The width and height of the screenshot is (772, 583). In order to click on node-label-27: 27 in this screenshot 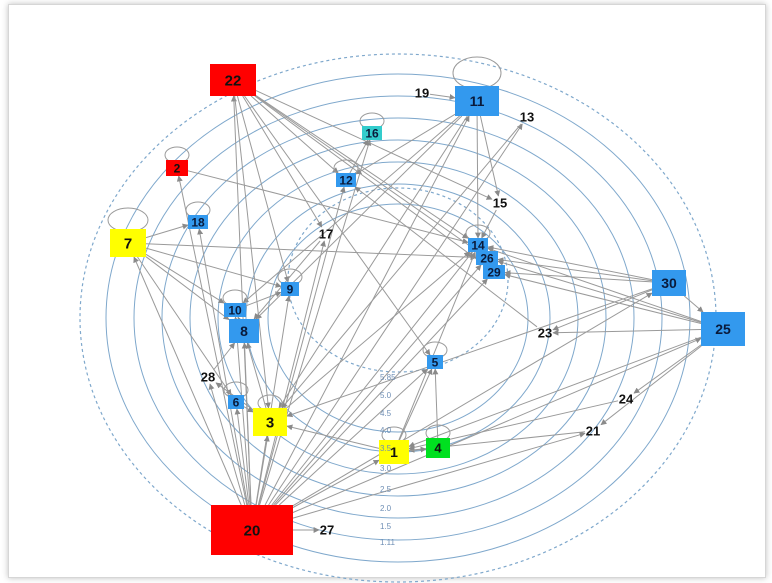, I will do `click(327, 530)`.